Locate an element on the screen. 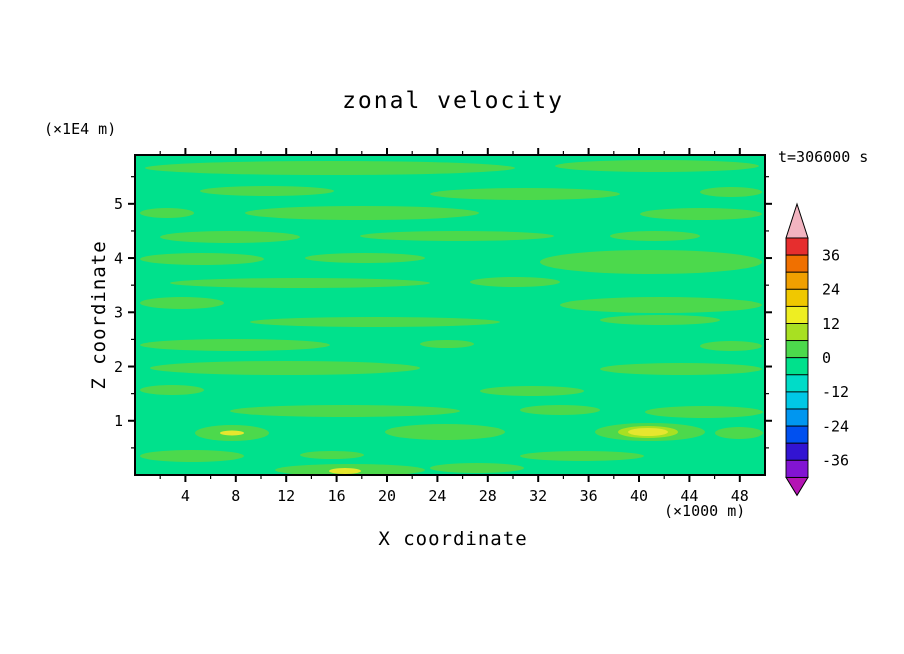  x-tick-label: 48 is located at coordinates (740, 496).